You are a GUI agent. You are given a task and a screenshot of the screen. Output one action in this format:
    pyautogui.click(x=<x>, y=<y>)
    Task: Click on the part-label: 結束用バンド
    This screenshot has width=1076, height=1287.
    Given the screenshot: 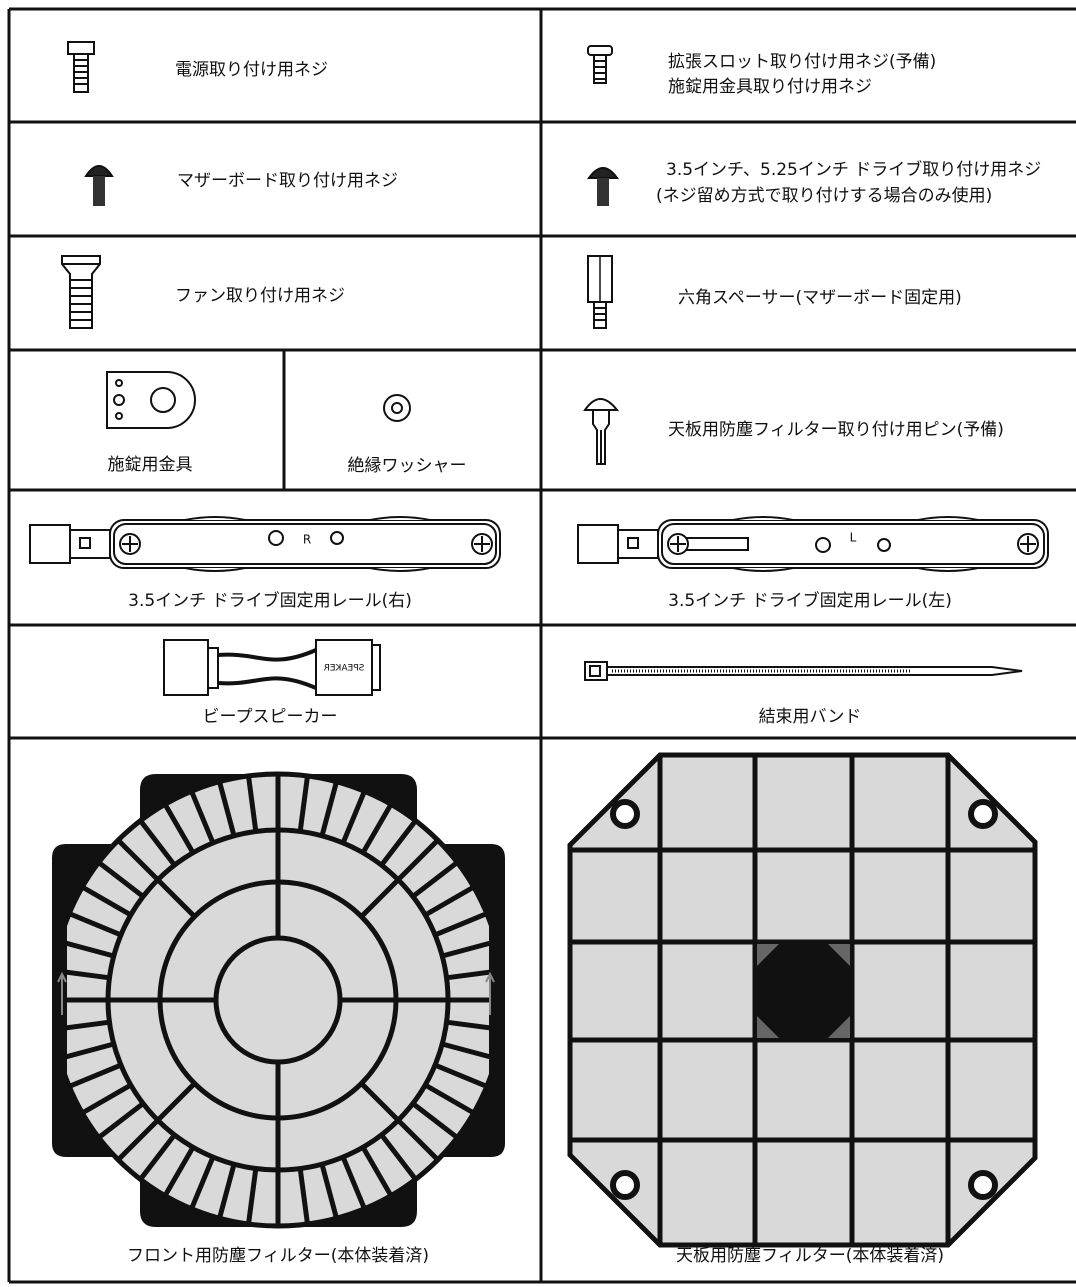 What is the action you would take?
    pyautogui.click(x=810, y=717)
    